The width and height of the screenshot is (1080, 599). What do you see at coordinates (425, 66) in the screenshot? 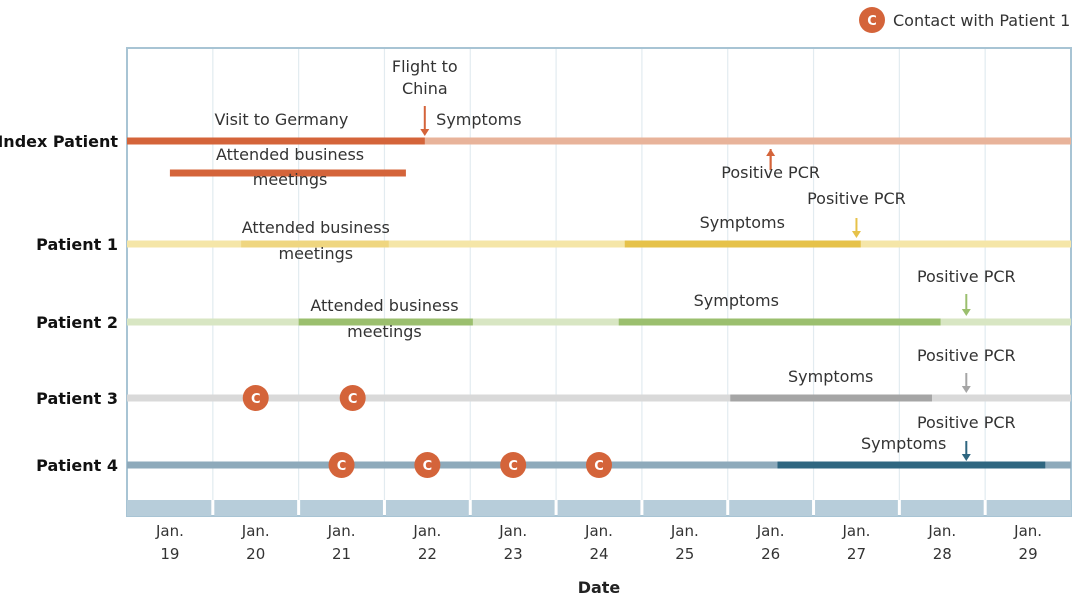
I see `annotation-label: Flight to` at bounding box center [425, 66].